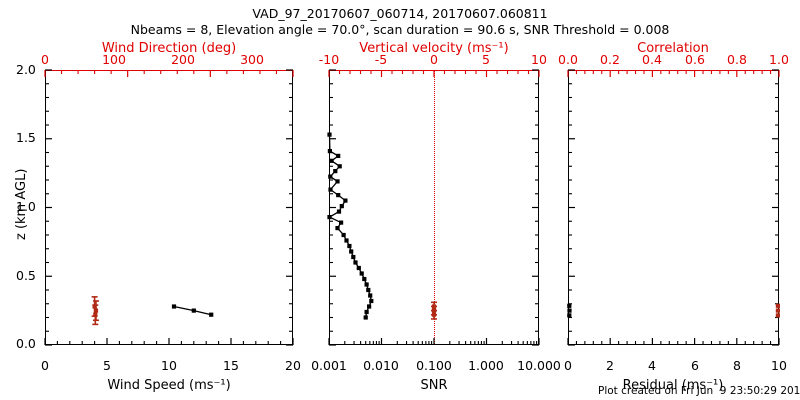 The width and height of the screenshot is (800, 400). I want to click on corr-tick-0.8: 0.8, so click(737, 59).